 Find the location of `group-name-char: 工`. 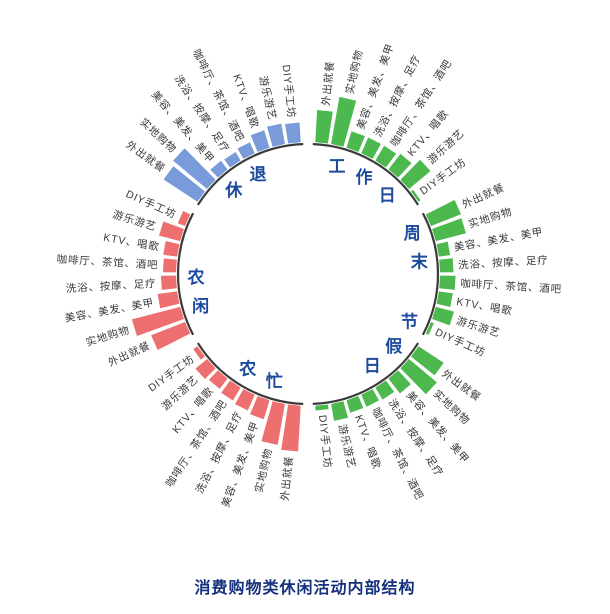

group-name-char: 工 is located at coordinates (337, 166).